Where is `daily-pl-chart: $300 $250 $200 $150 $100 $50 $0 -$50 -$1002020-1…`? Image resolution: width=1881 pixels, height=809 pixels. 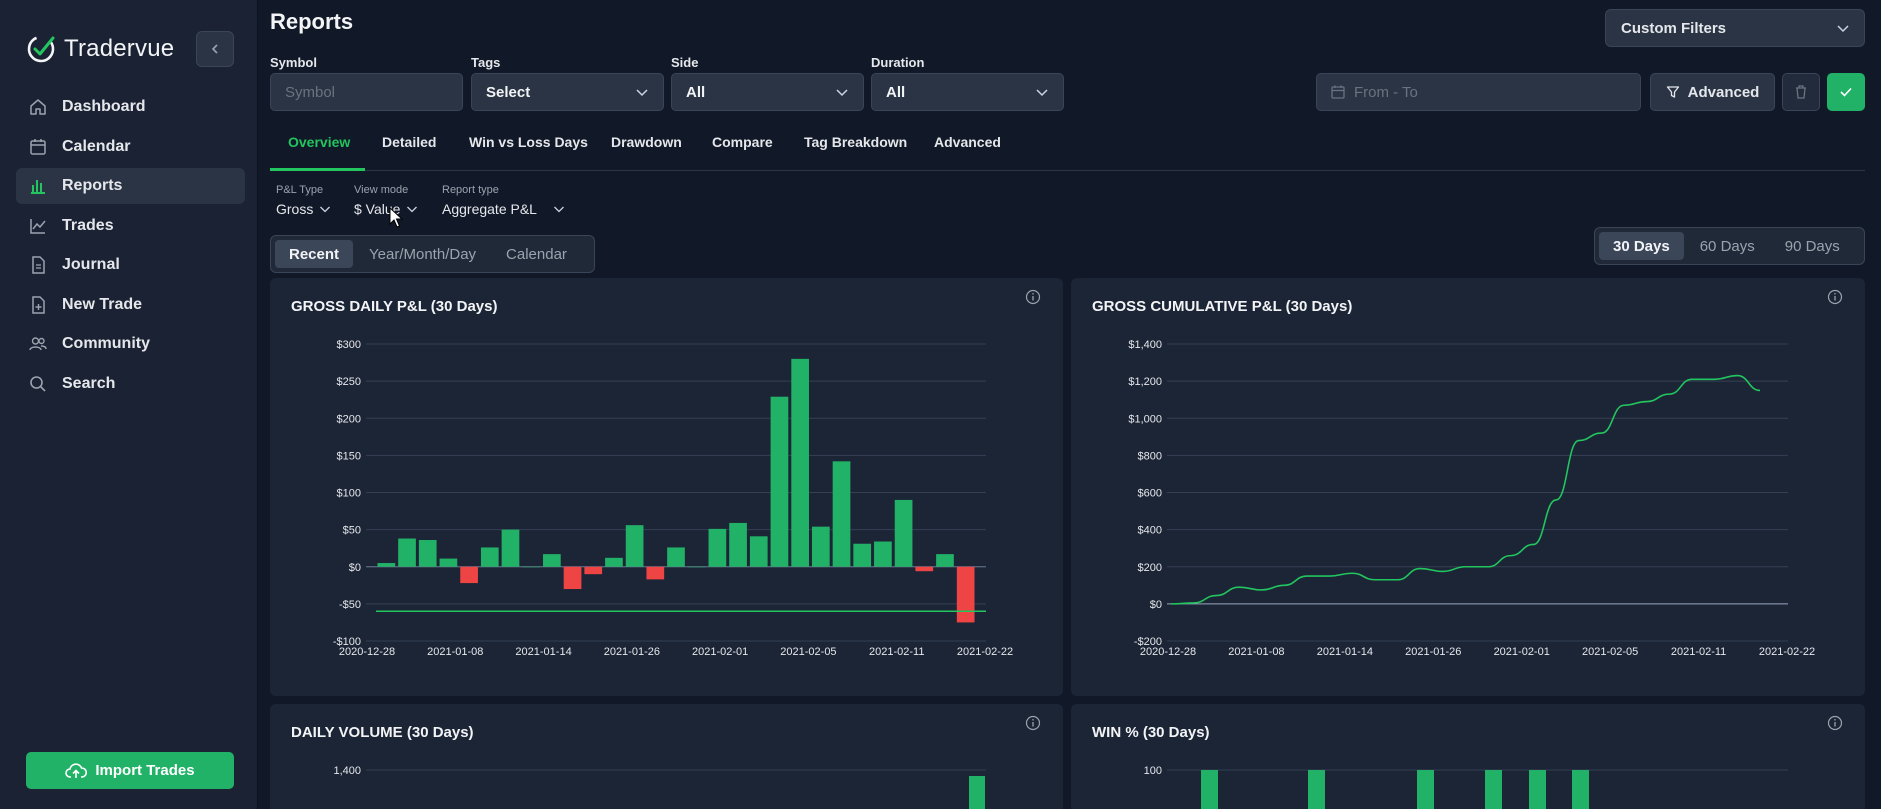
daily-pl-chart: $300 $250 $200 $150 $100 $50 $0 -$50 -$1002020-1… is located at coordinates (673, 498).